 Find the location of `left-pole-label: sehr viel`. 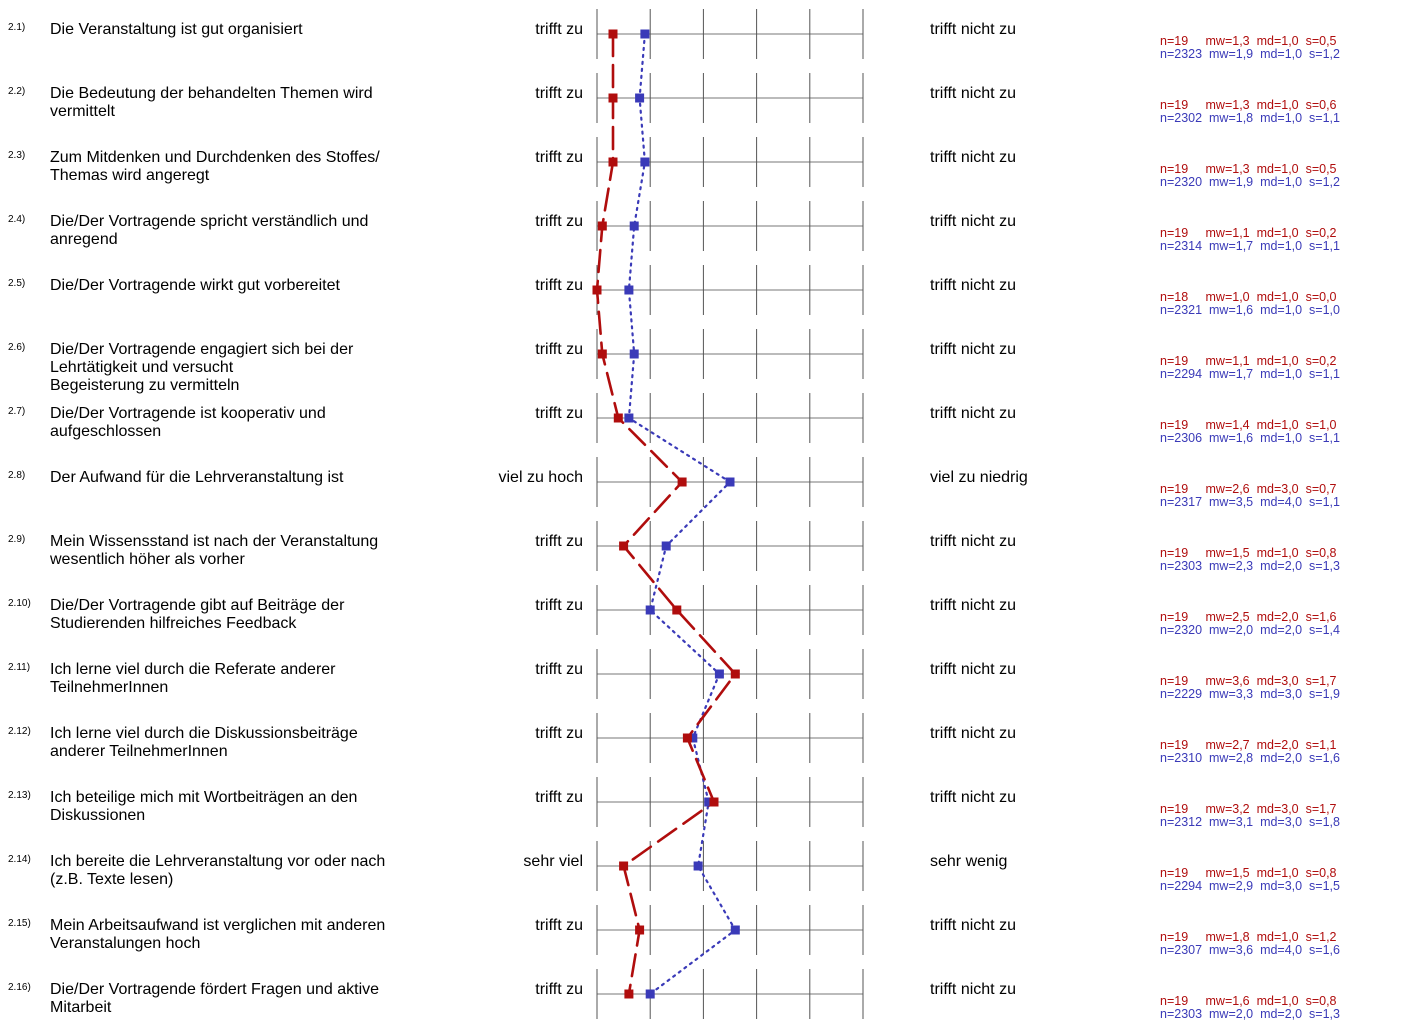

left-pole-label: sehr viel is located at coordinates (553, 861).